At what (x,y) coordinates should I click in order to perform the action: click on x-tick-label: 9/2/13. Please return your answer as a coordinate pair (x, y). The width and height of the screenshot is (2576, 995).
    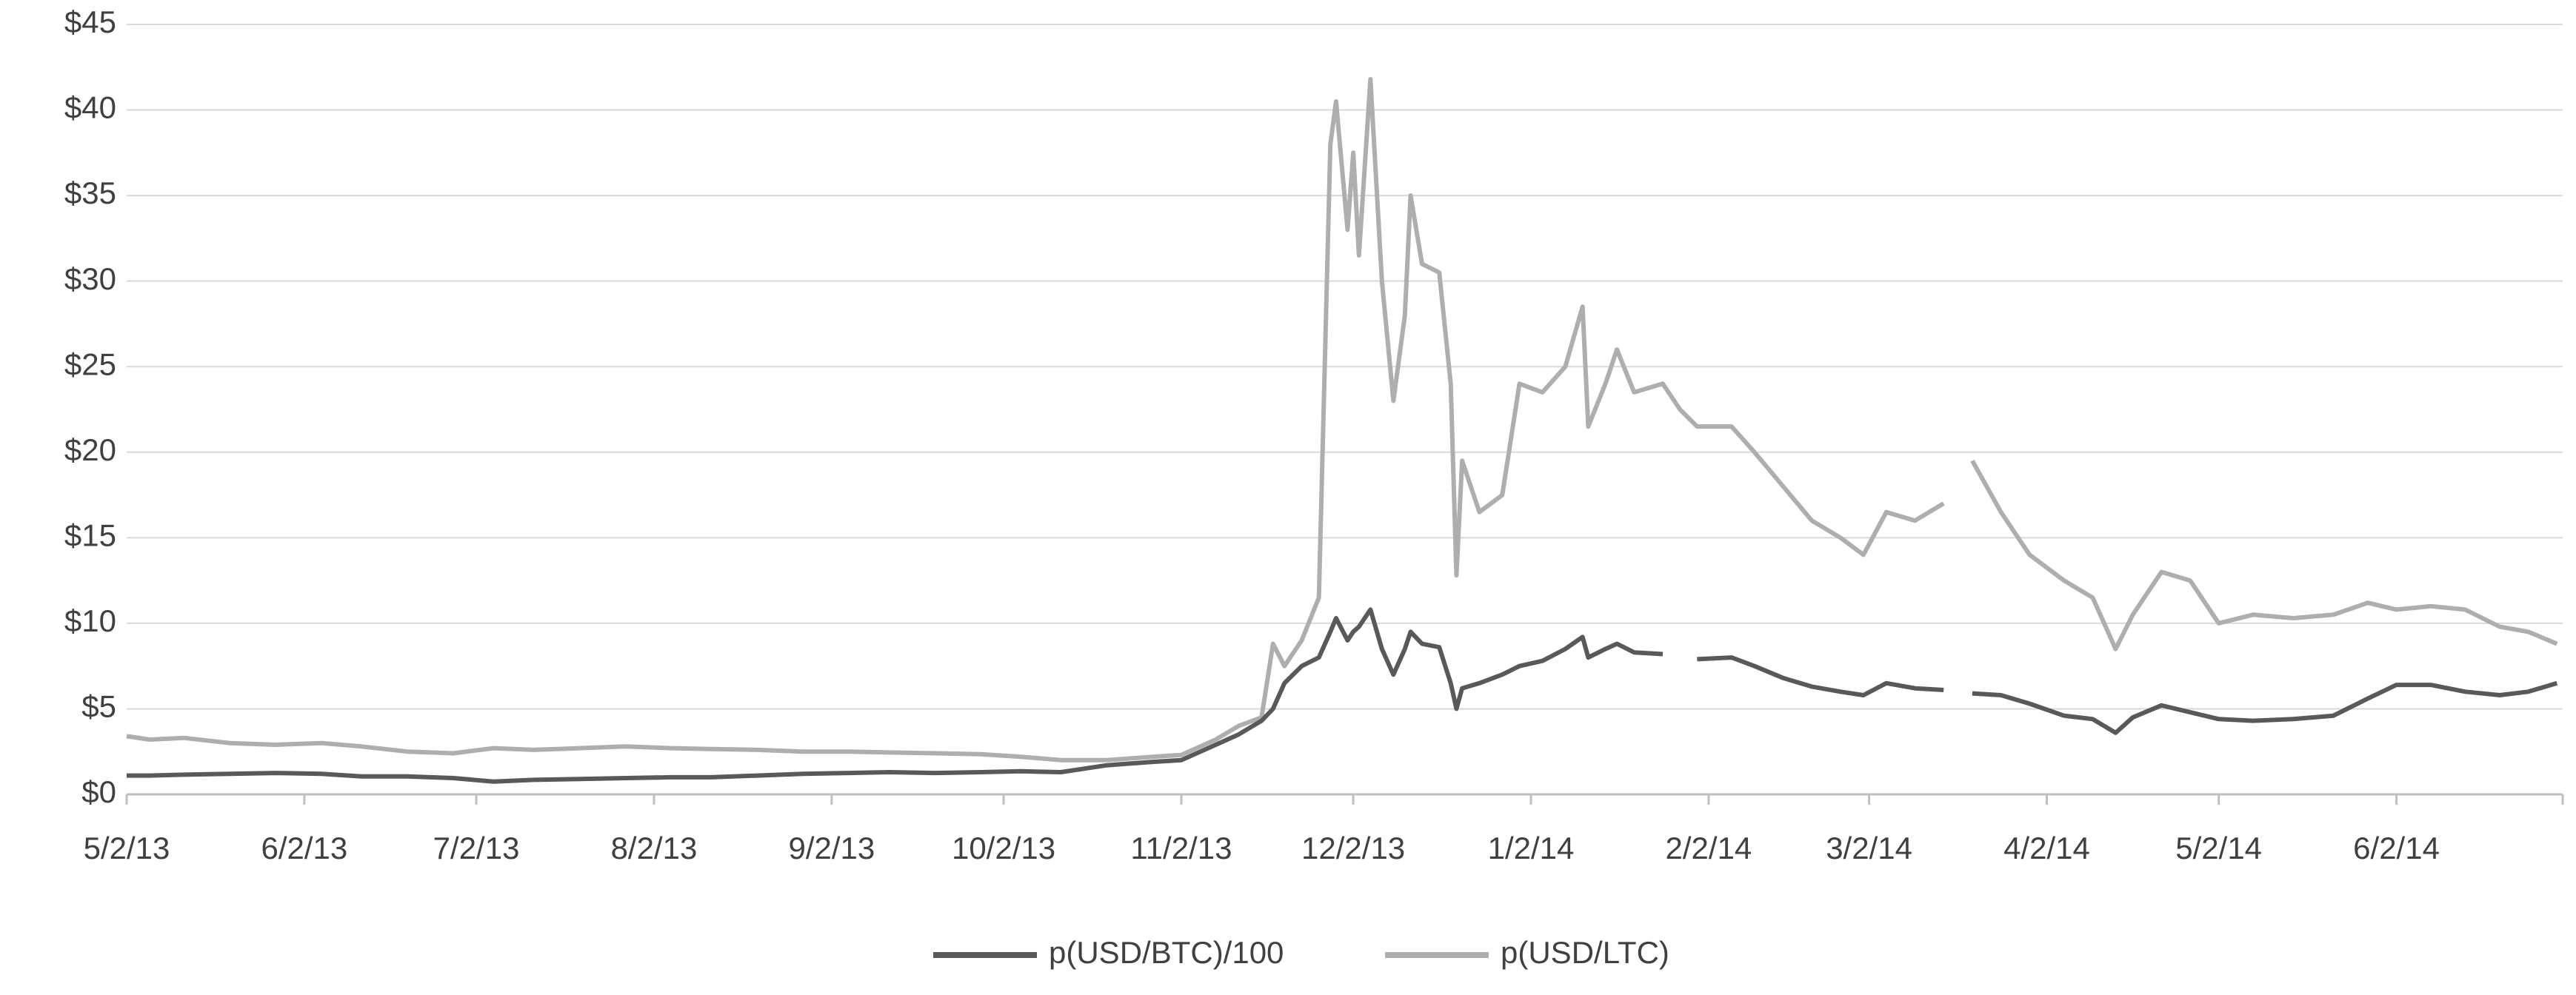
    Looking at the image, I should click on (831, 848).